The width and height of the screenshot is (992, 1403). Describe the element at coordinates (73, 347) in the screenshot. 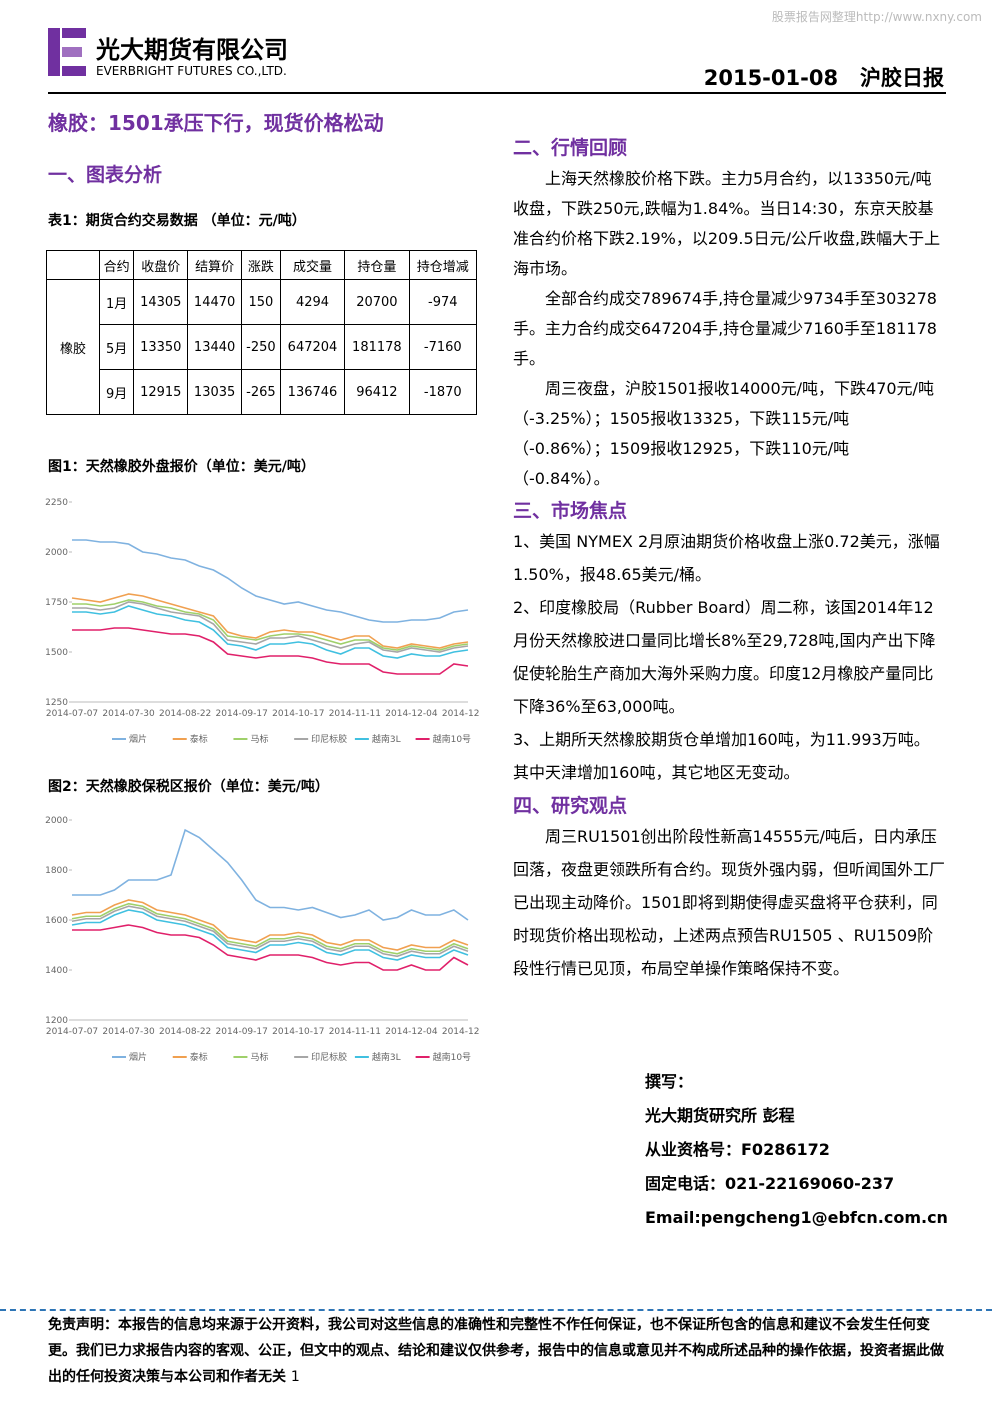

I see `group: 橡胶` at that location.